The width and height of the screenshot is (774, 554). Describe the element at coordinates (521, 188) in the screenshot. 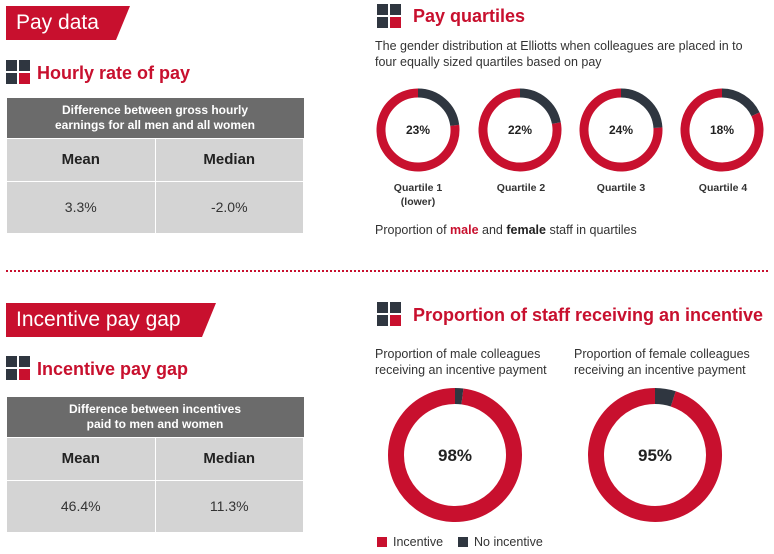

I see `quartile-2-label: Quartile 2` at that location.